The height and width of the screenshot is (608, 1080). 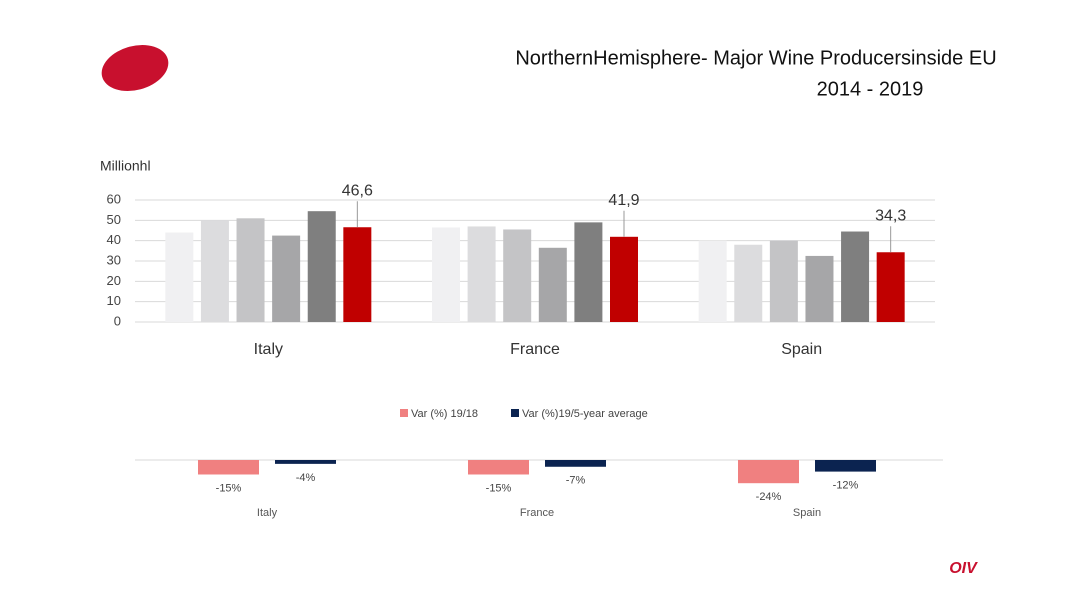 What do you see at coordinates (114, 259) in the screenshot?
I see `y-tick-label: 30` at bounding box center [114, 259].